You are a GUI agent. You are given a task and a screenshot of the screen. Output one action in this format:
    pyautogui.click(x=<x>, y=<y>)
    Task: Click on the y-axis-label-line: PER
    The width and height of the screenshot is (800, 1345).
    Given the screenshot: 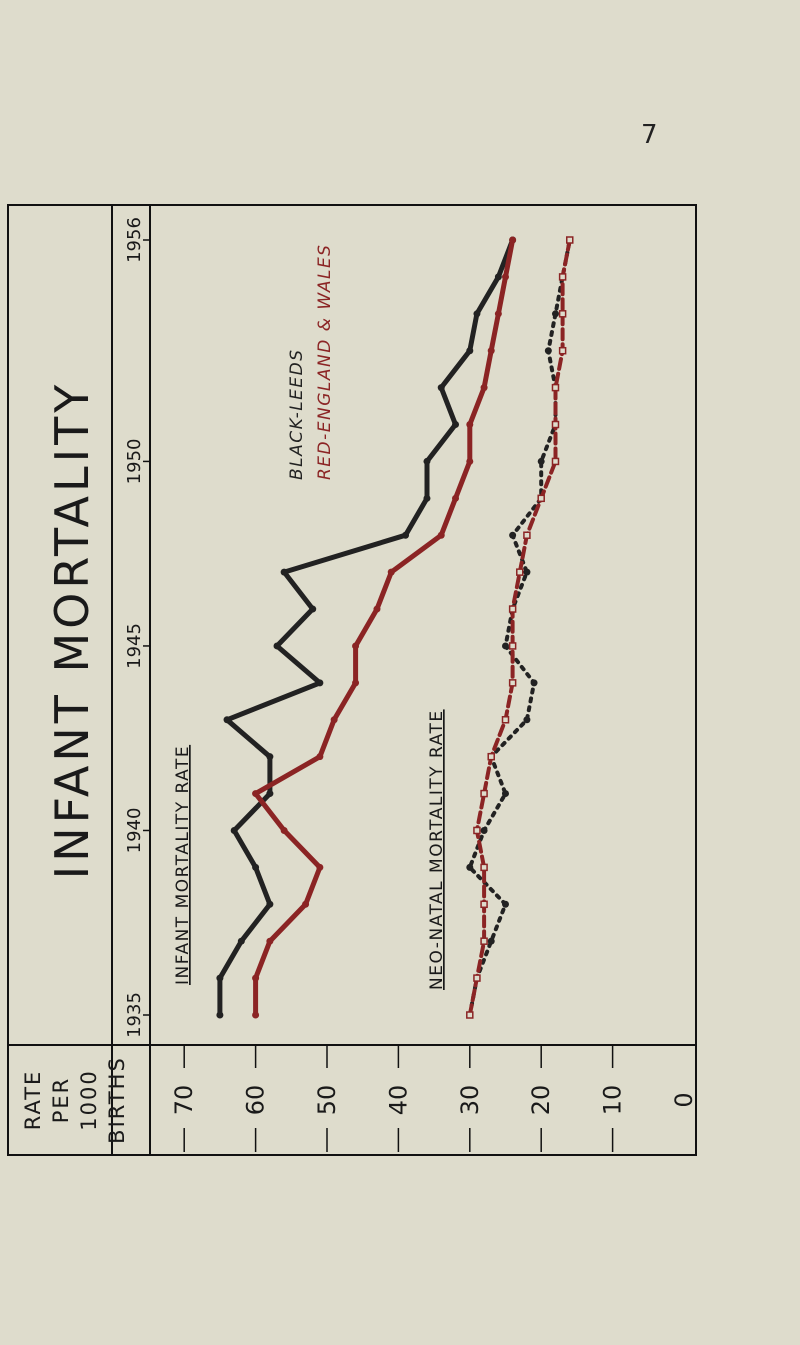 What is the action you would take?
    pyautogui.click(x=61, y=1100)
    